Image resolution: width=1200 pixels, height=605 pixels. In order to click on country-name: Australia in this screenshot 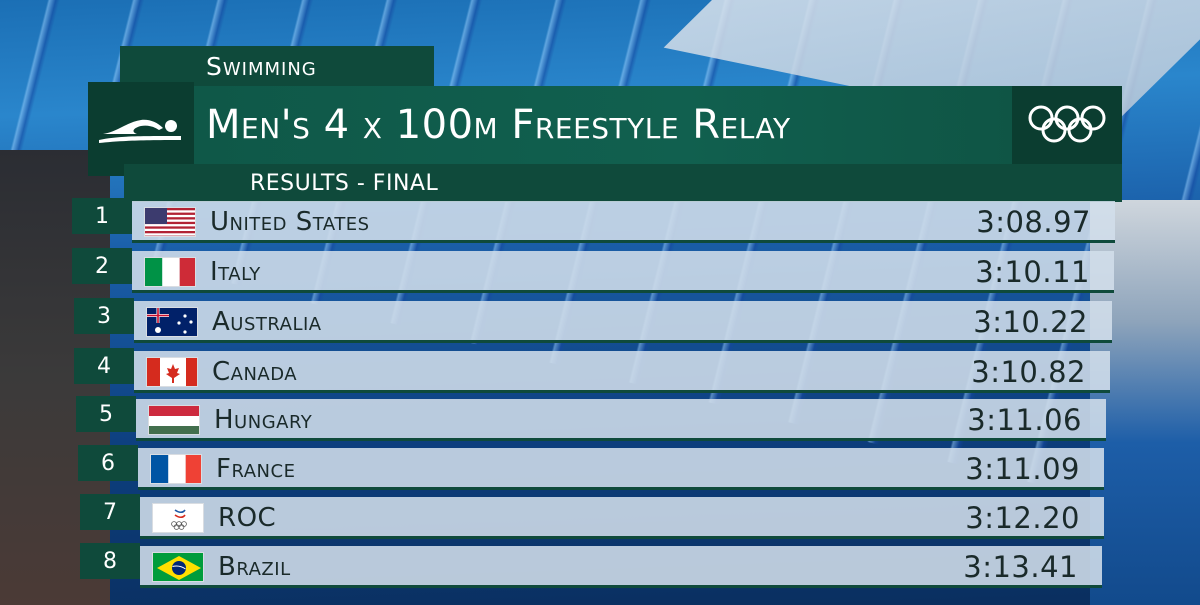, I will do `click(267, 322)`.